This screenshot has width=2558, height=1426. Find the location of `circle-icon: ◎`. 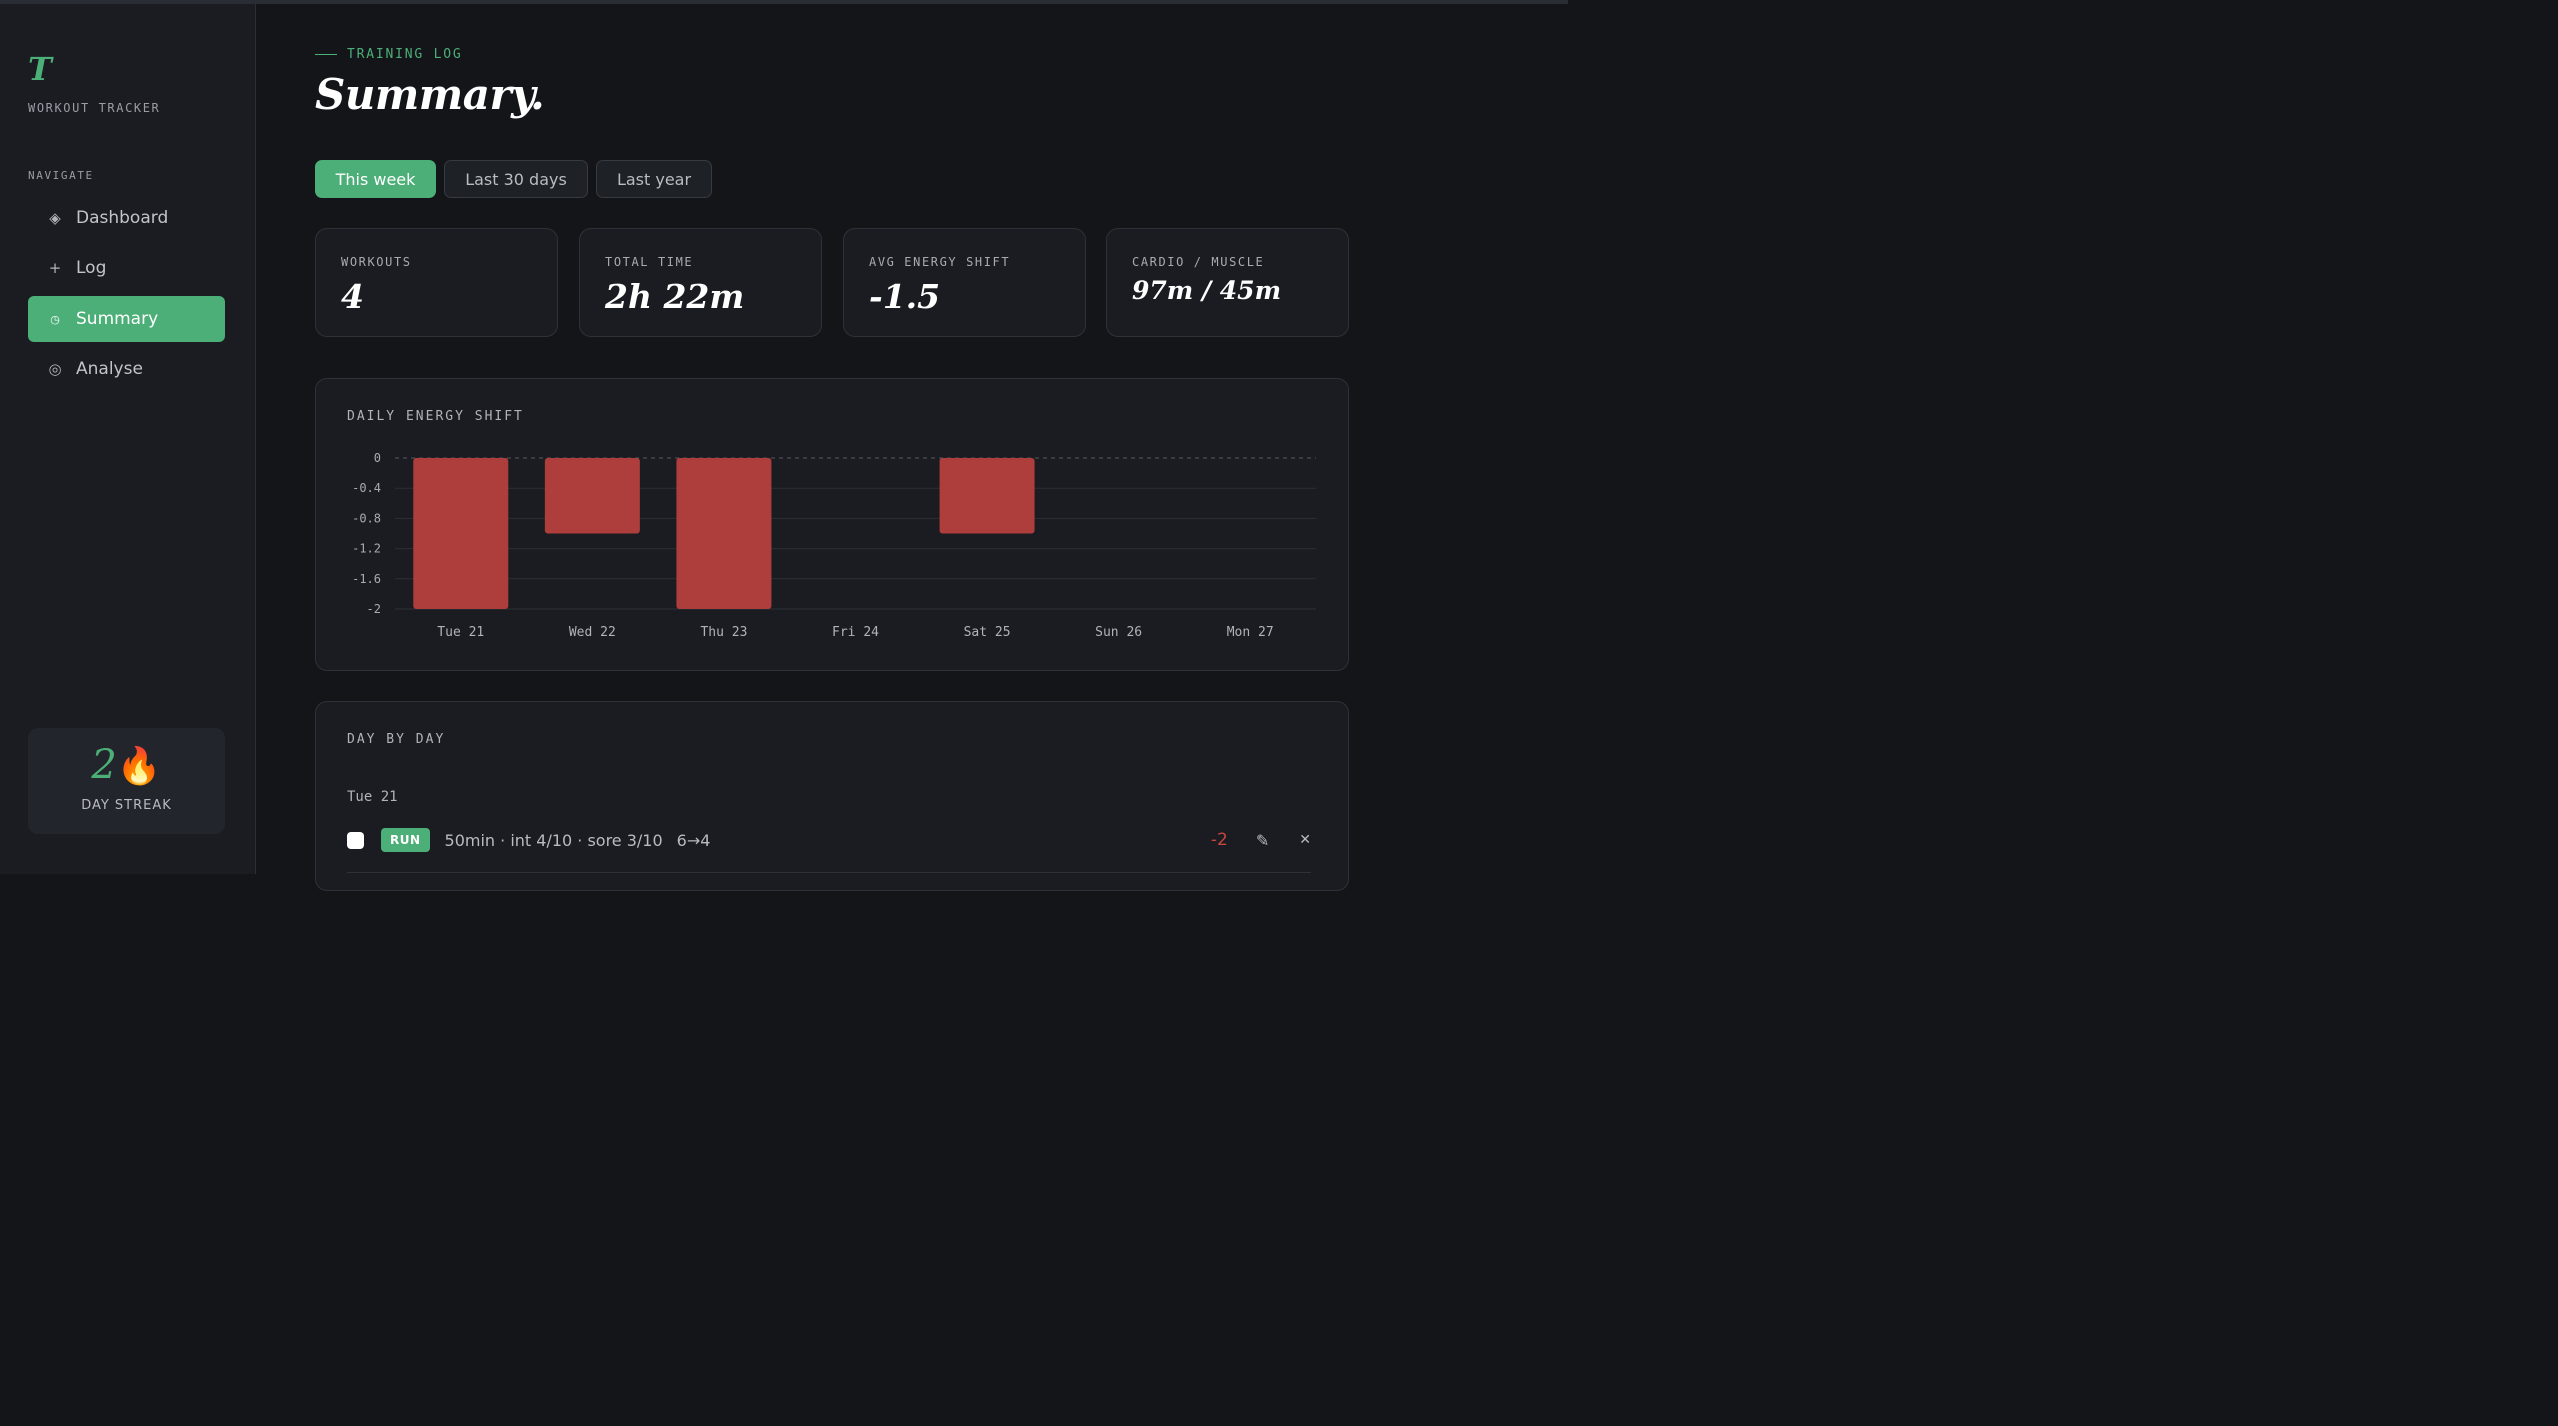

circle-icon: ◎ is located at coordinates (55, 369).